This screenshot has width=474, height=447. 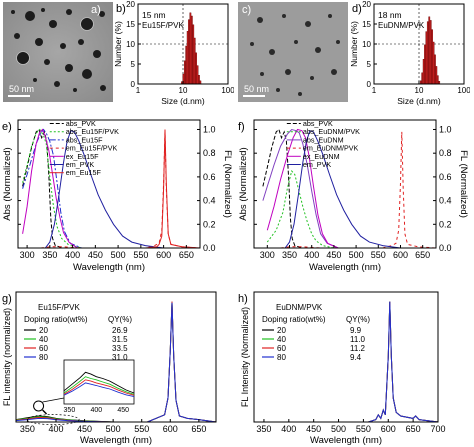 I want to click on panel-letter: e), so click(x=7, y=127).